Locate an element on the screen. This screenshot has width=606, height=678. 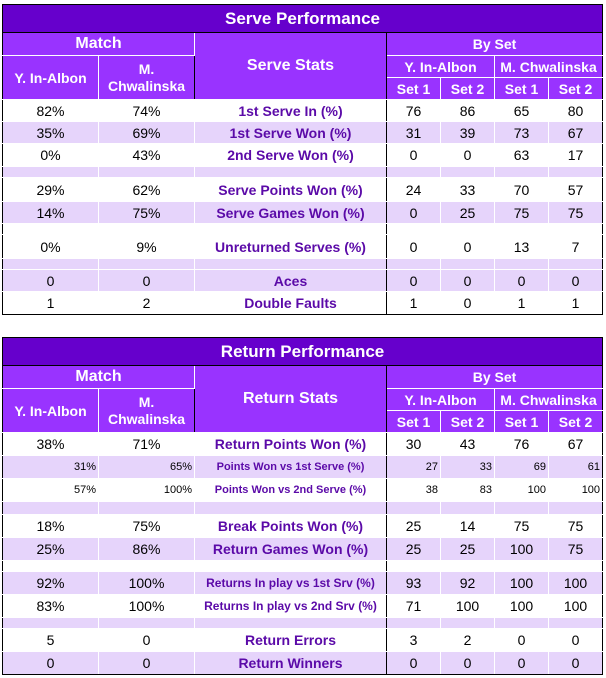
player2-header: M. Chwalinska is located at coordinates (146, 77).